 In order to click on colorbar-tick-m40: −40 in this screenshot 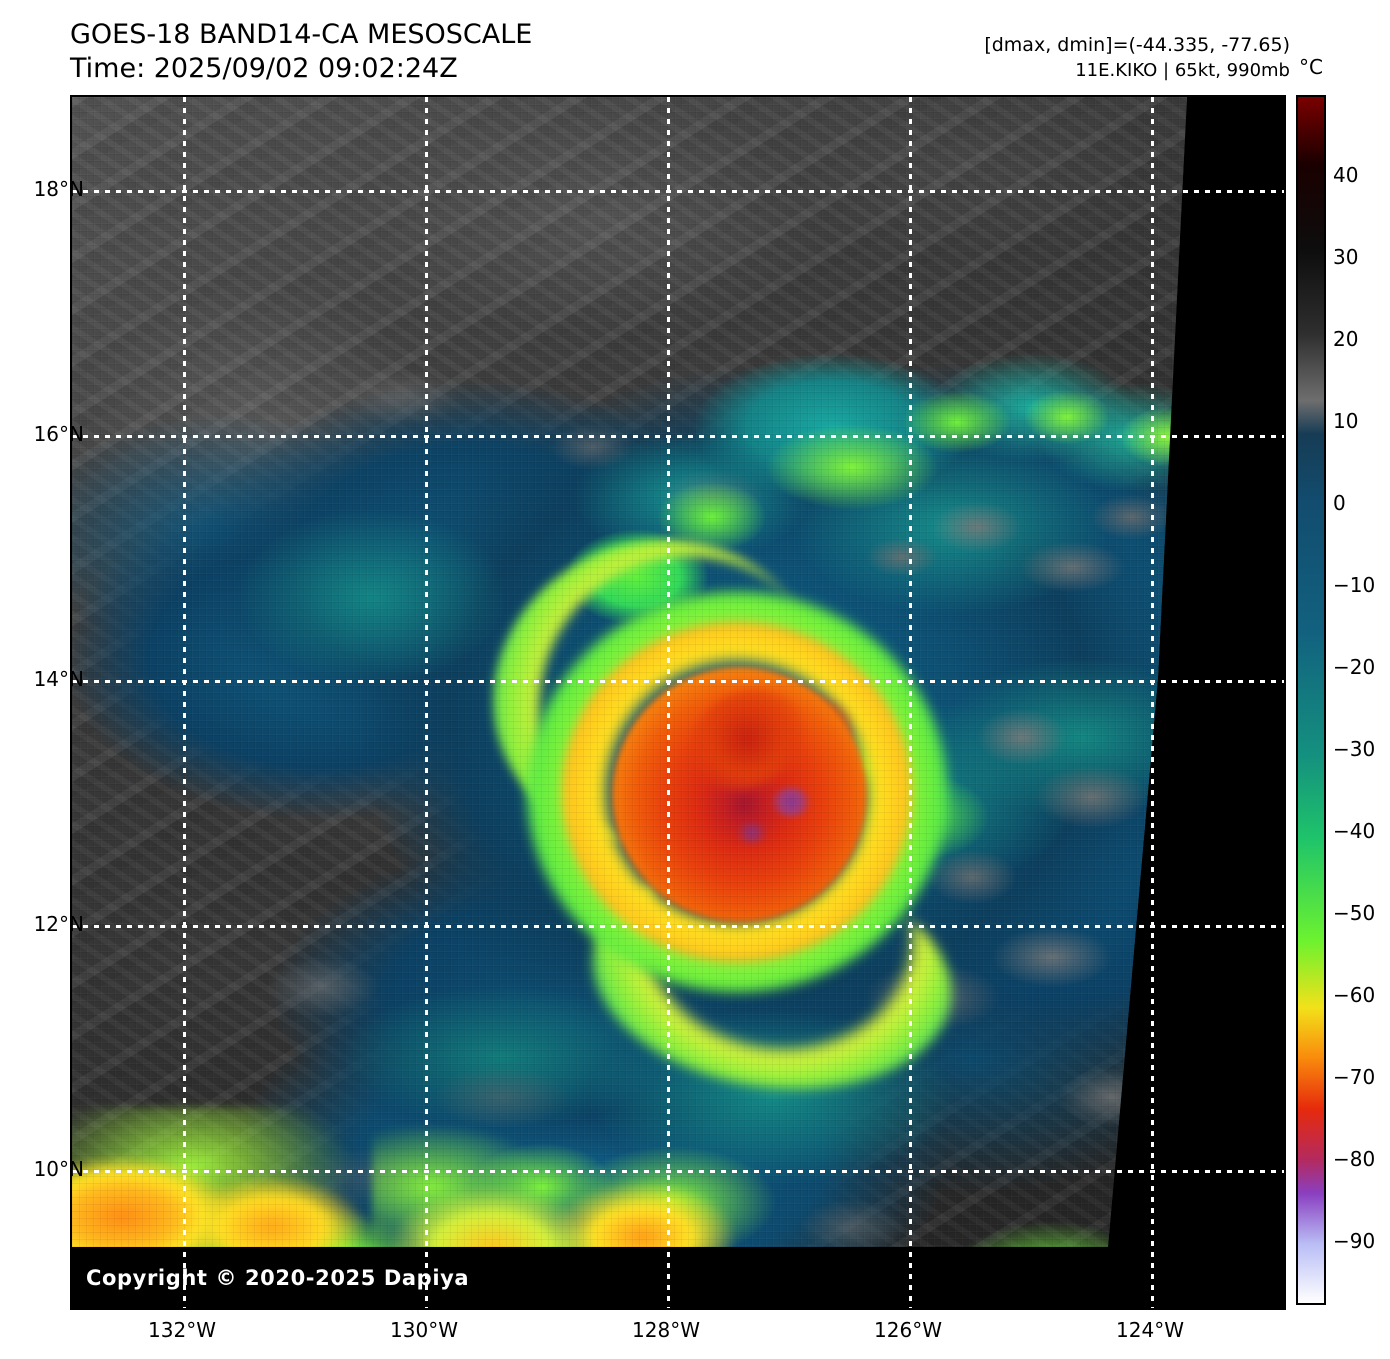, I will do `click(1354, 831)`.